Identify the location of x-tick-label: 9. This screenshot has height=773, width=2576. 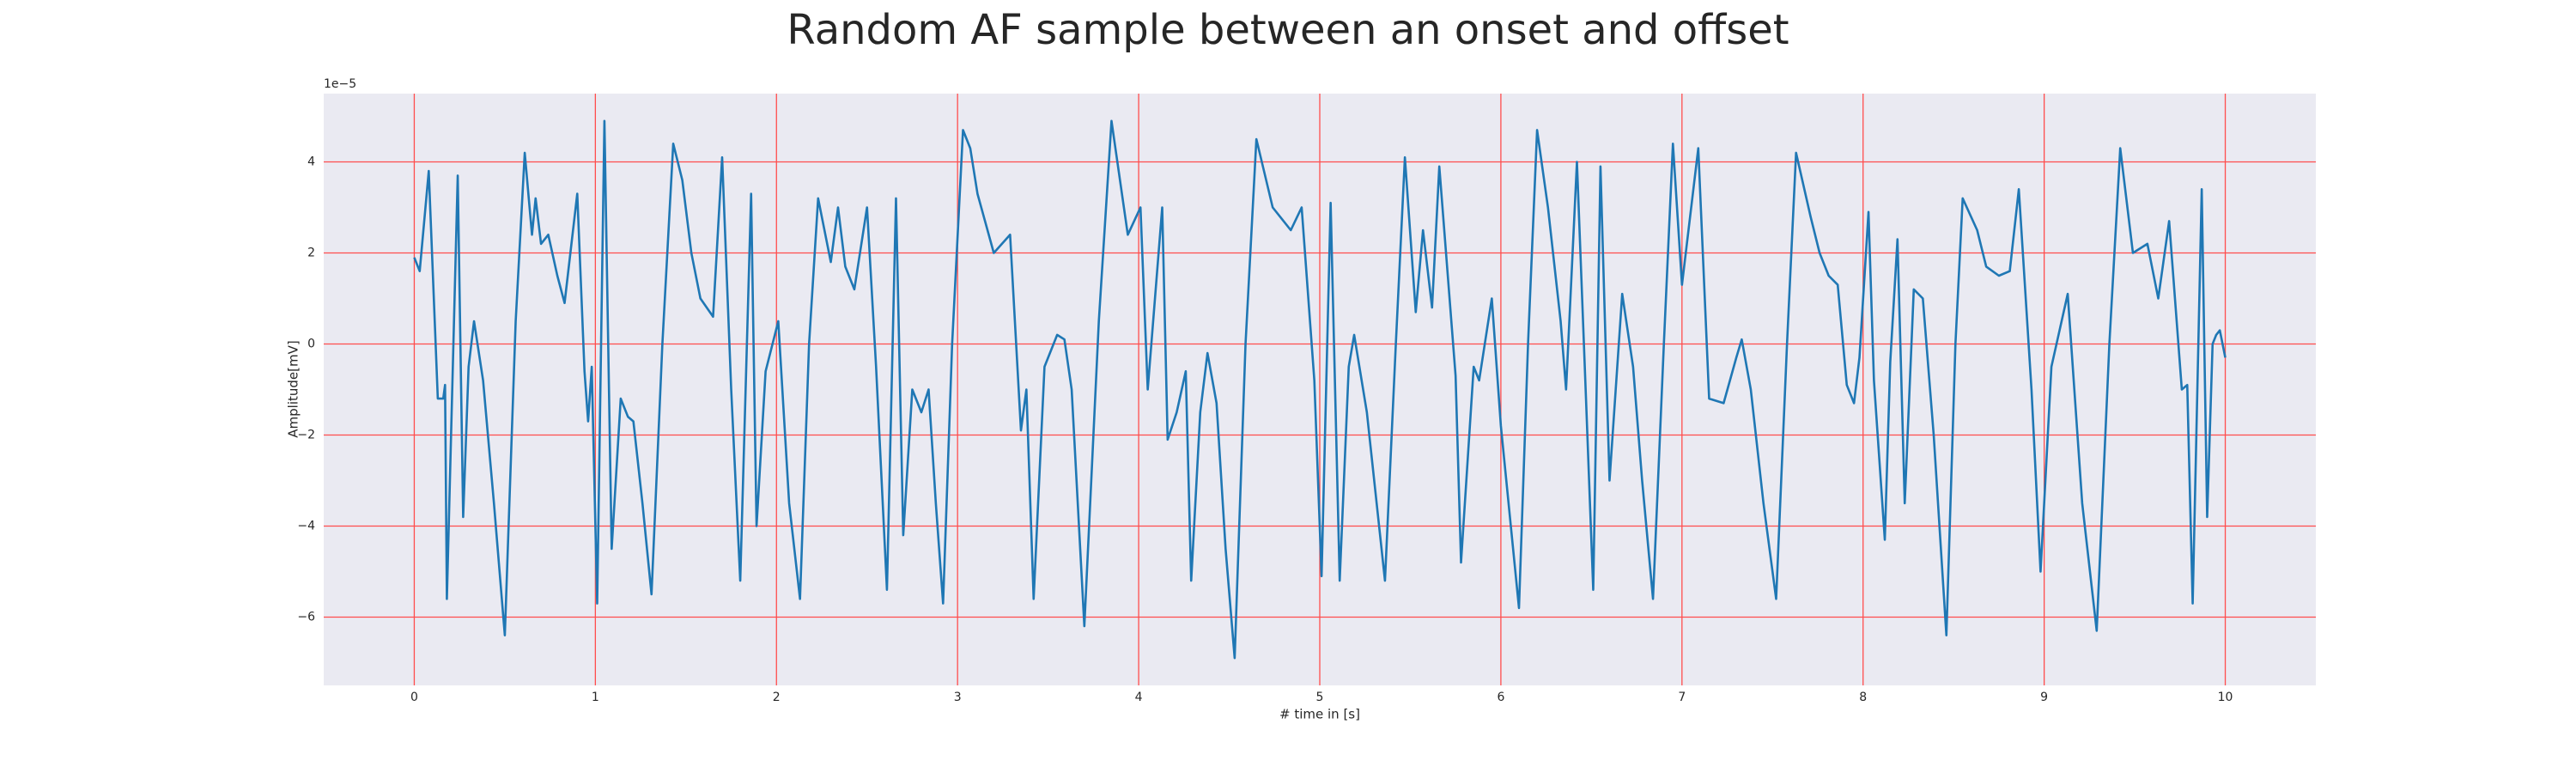
(2044, 697).